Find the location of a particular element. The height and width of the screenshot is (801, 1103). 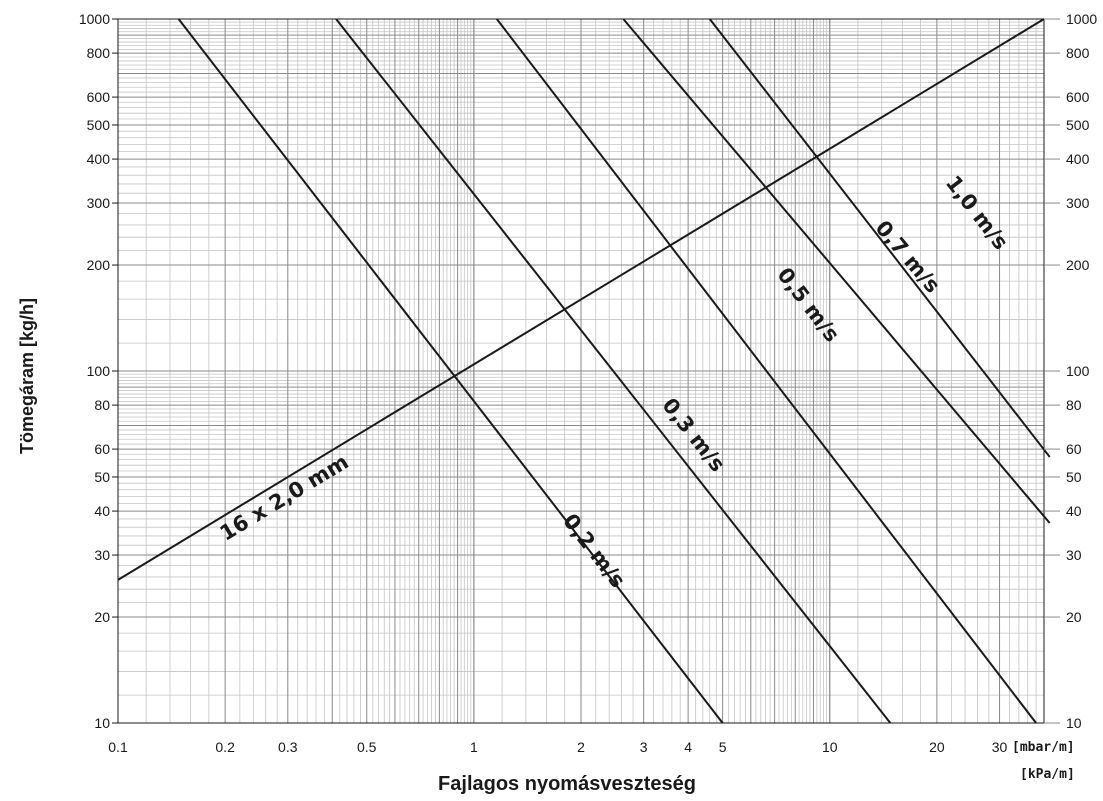

y-tick-label-left: 200 is located at coordinates (99, 265).